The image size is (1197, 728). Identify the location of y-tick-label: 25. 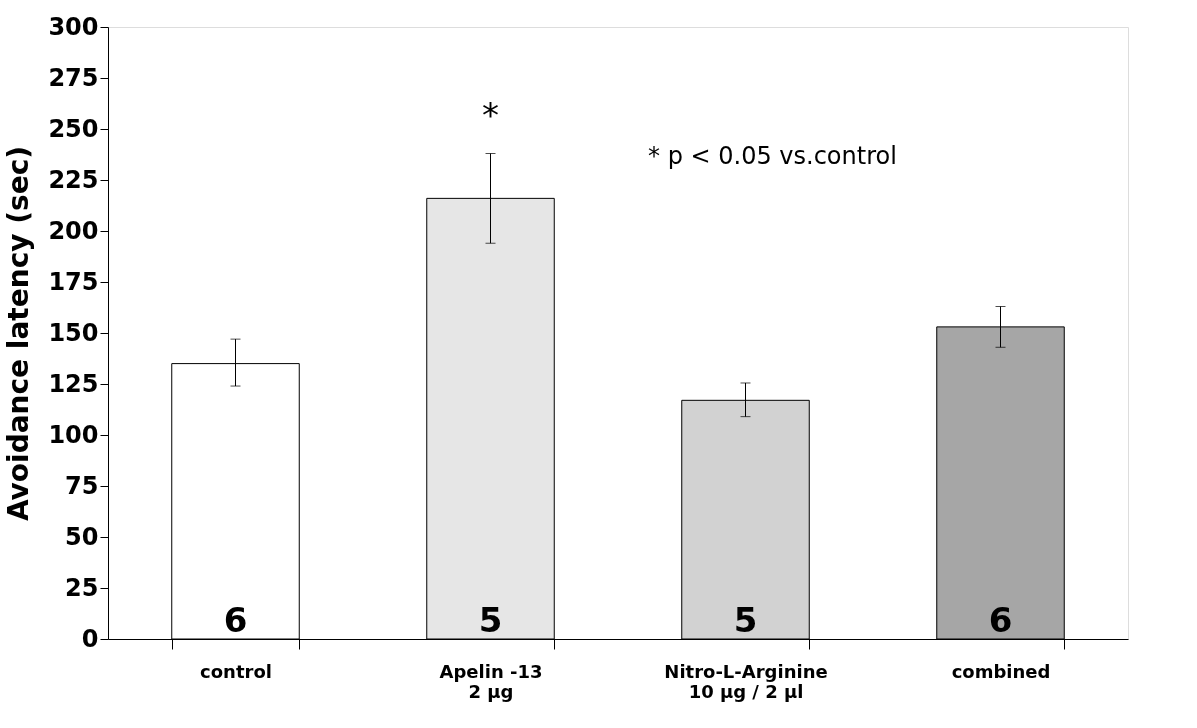
(82, 587).